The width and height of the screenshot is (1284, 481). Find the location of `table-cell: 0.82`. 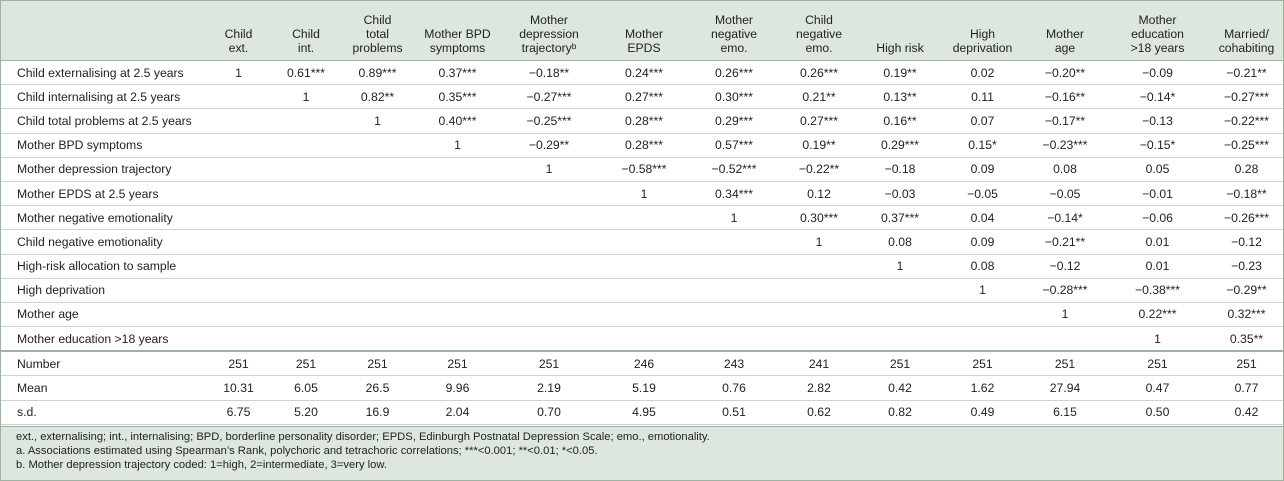

table-cell: 0.82 is located at coordinates (900, 412).